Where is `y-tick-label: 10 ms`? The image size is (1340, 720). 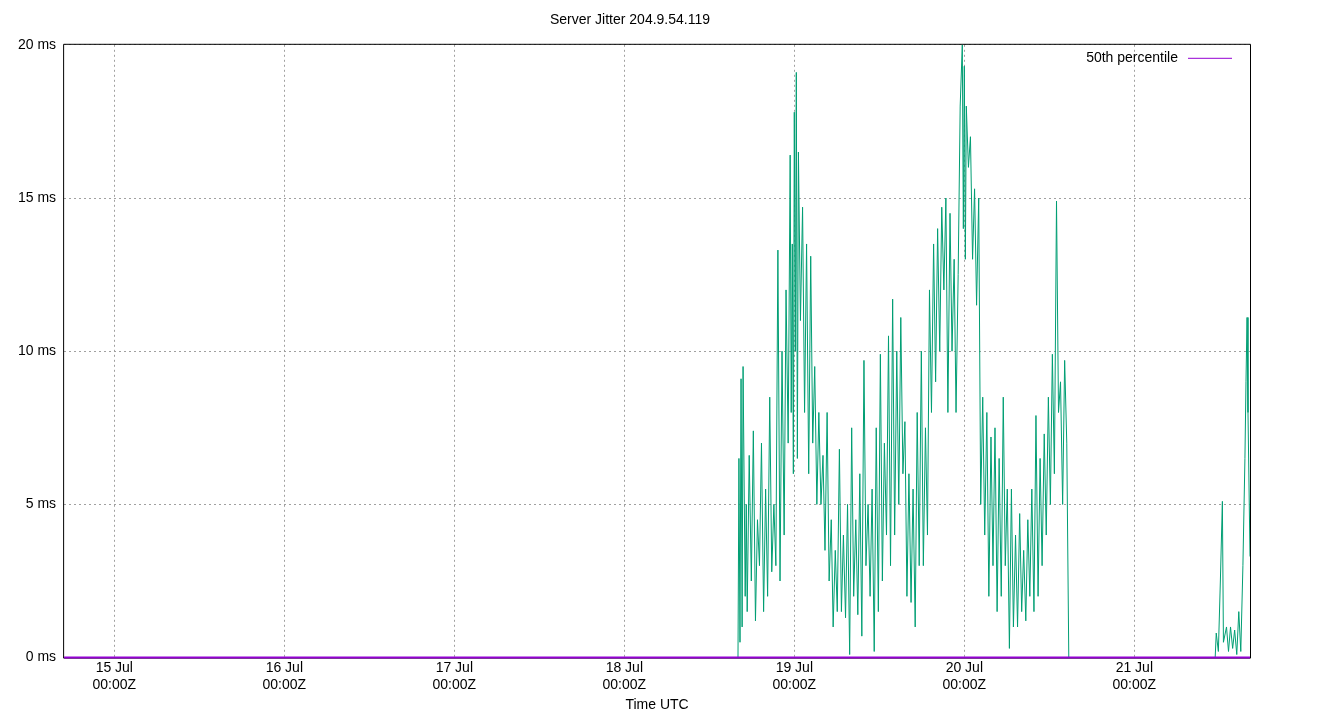
y-tick-label: 10 ms is located at coordinates (37, 350).